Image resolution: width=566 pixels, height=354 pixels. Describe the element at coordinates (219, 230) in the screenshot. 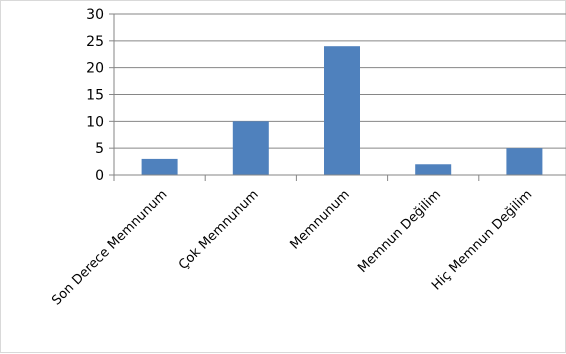

I see `category-label: Çok Memnunum` at that location.